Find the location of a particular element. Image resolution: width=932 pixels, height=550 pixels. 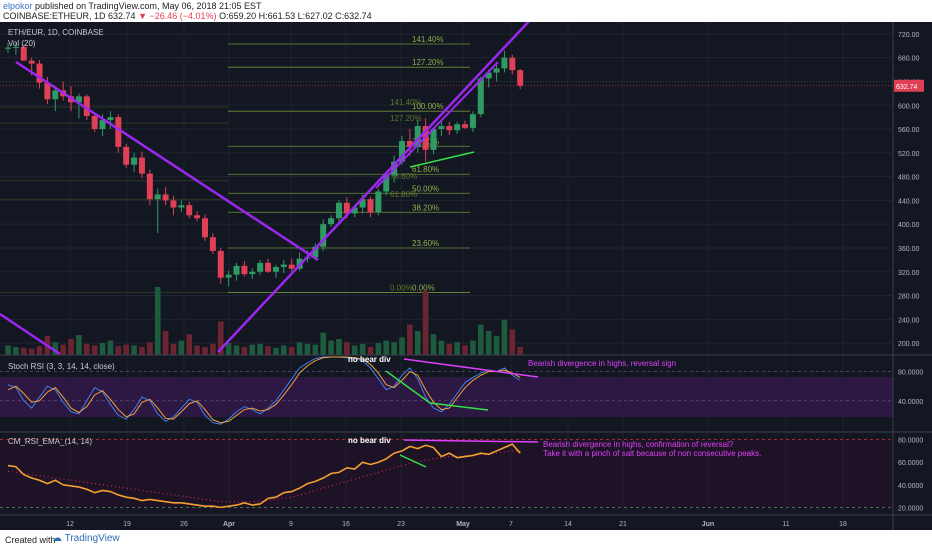

fib-label: 0.00% is located at coordinates (423, 288).